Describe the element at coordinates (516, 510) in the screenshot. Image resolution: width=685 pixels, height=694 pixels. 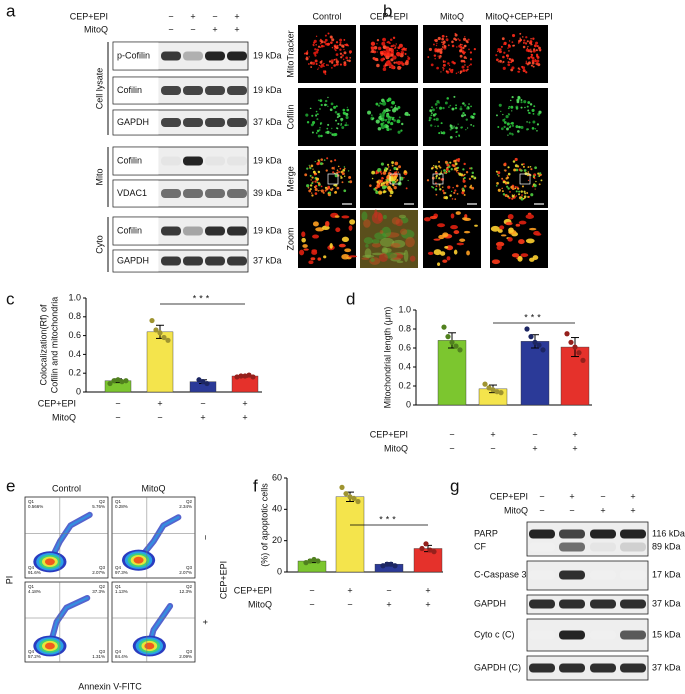
I see `condition-label: MitoQ` at that location.